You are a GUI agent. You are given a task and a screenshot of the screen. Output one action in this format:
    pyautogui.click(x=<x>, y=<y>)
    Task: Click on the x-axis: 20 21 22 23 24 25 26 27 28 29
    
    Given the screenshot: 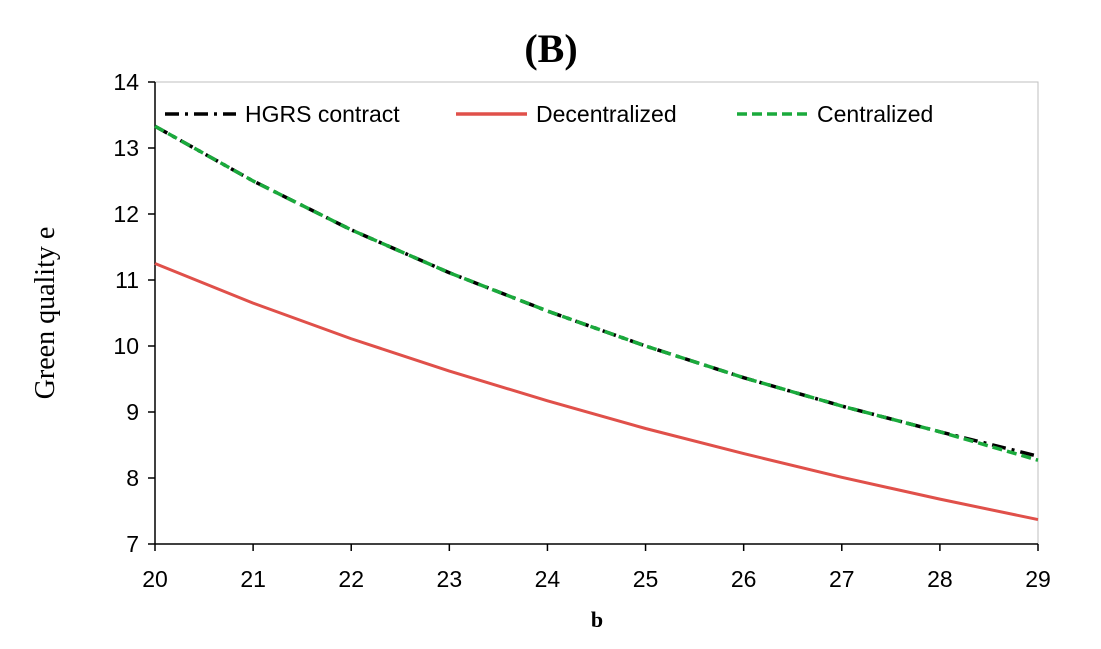 What is the action you would take?
    pyautogui.click(x=596, y=568)
    